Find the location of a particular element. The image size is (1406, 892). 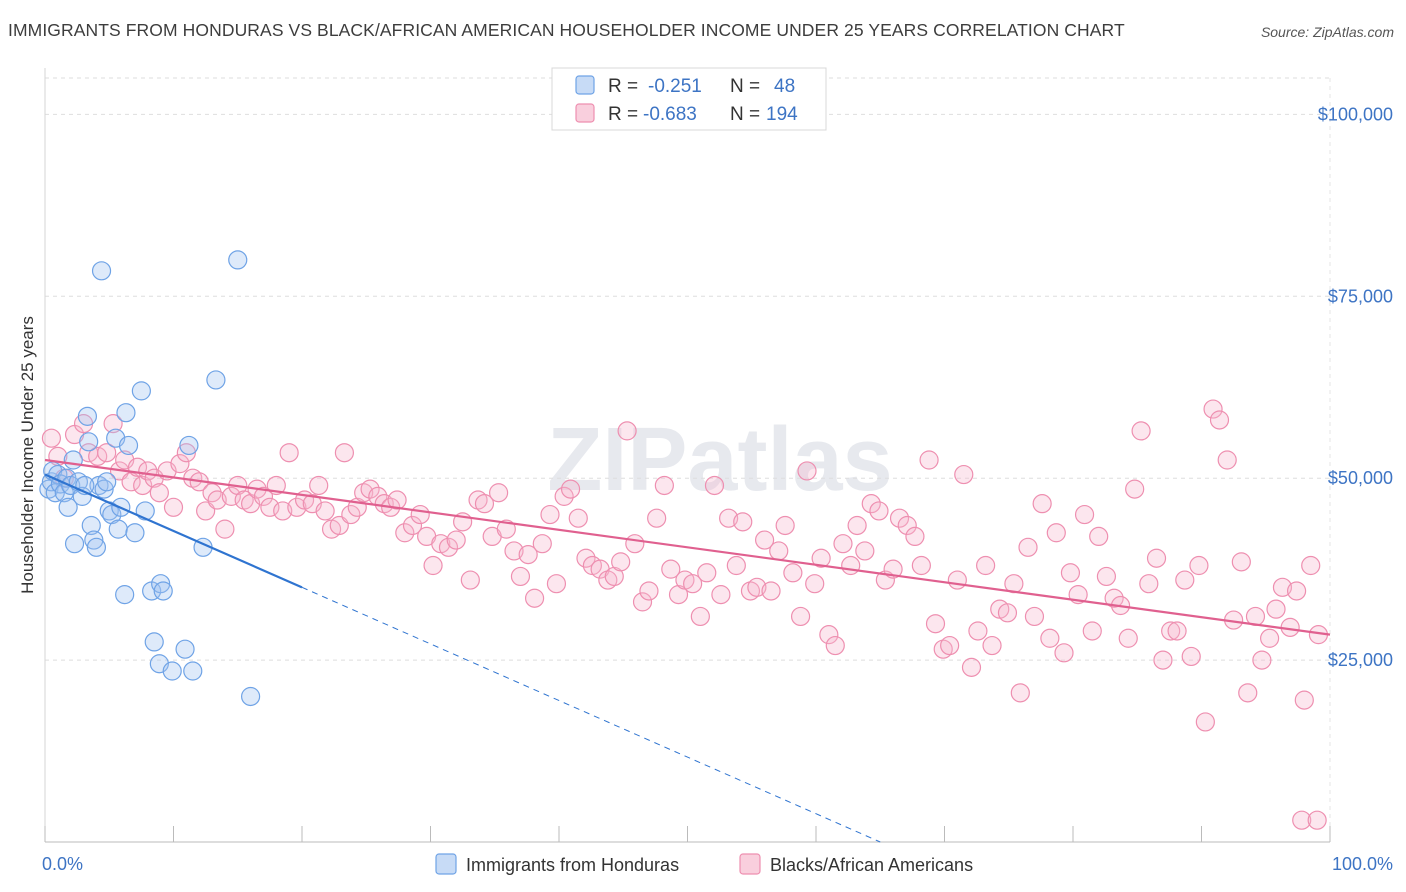

legend-r-value-2: -0.683 is located at coordinates (670, 114).